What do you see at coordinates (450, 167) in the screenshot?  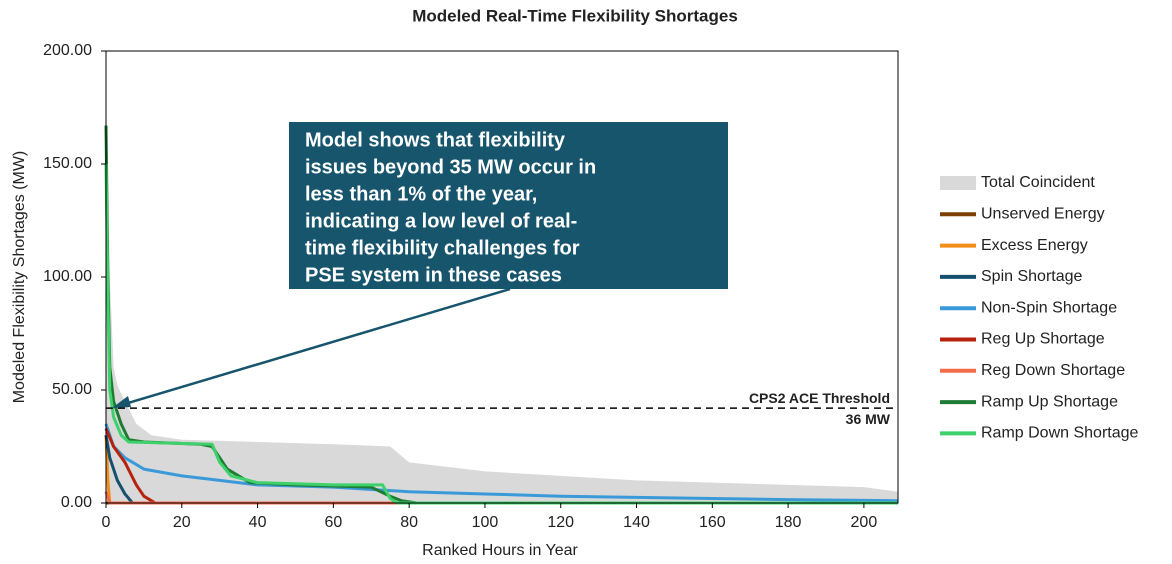 I see `annotation-text: issues beyond 35 MW occur in` at bounding box center [450, 167].